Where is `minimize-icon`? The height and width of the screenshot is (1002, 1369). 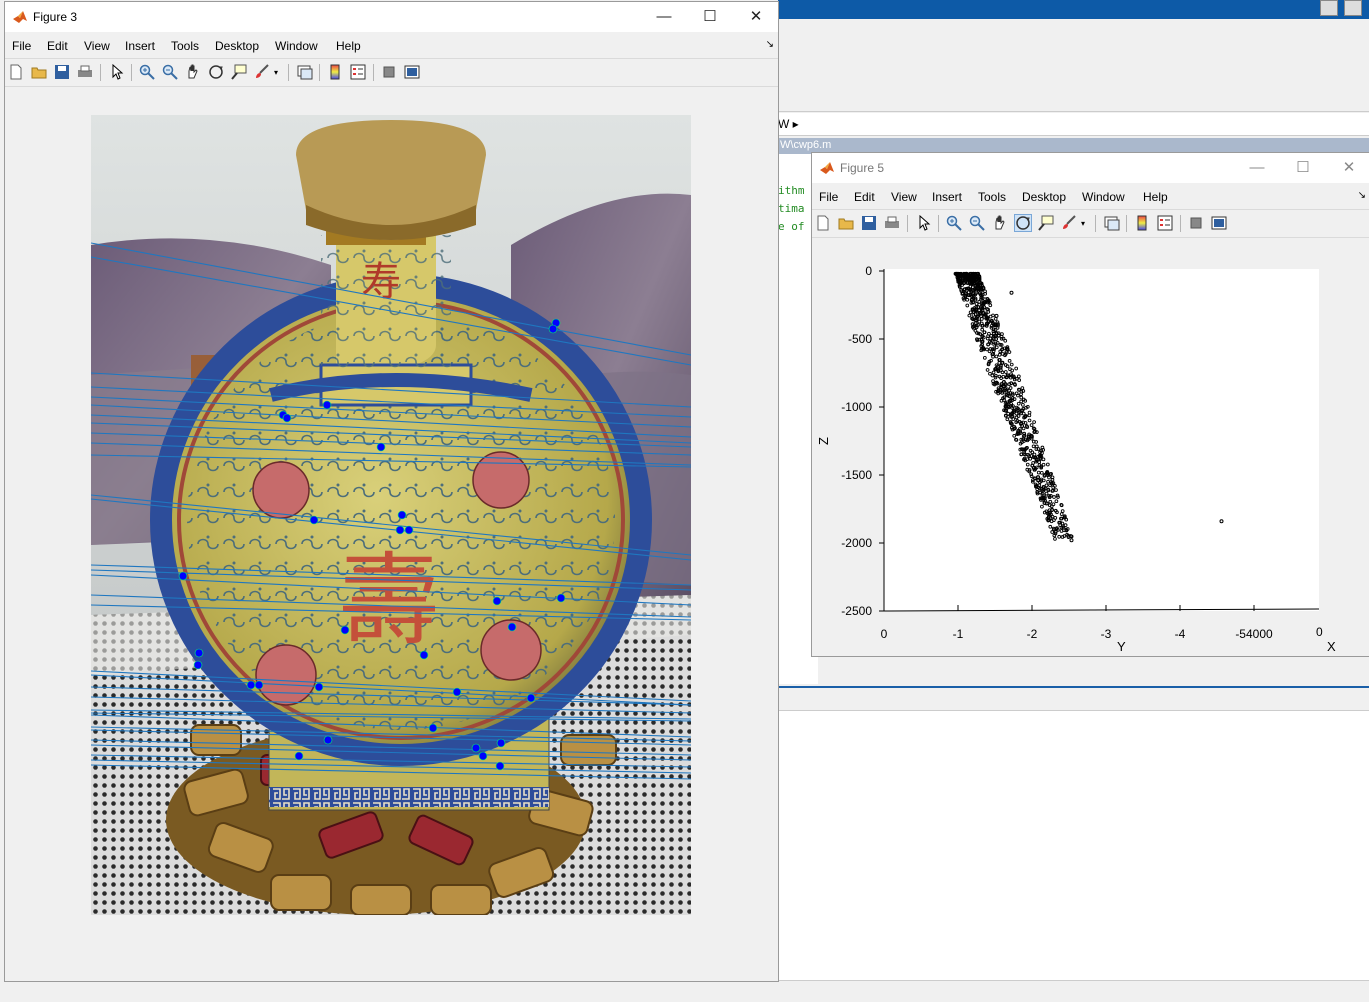
minimize-icon is located at coordinates (1329, 8).